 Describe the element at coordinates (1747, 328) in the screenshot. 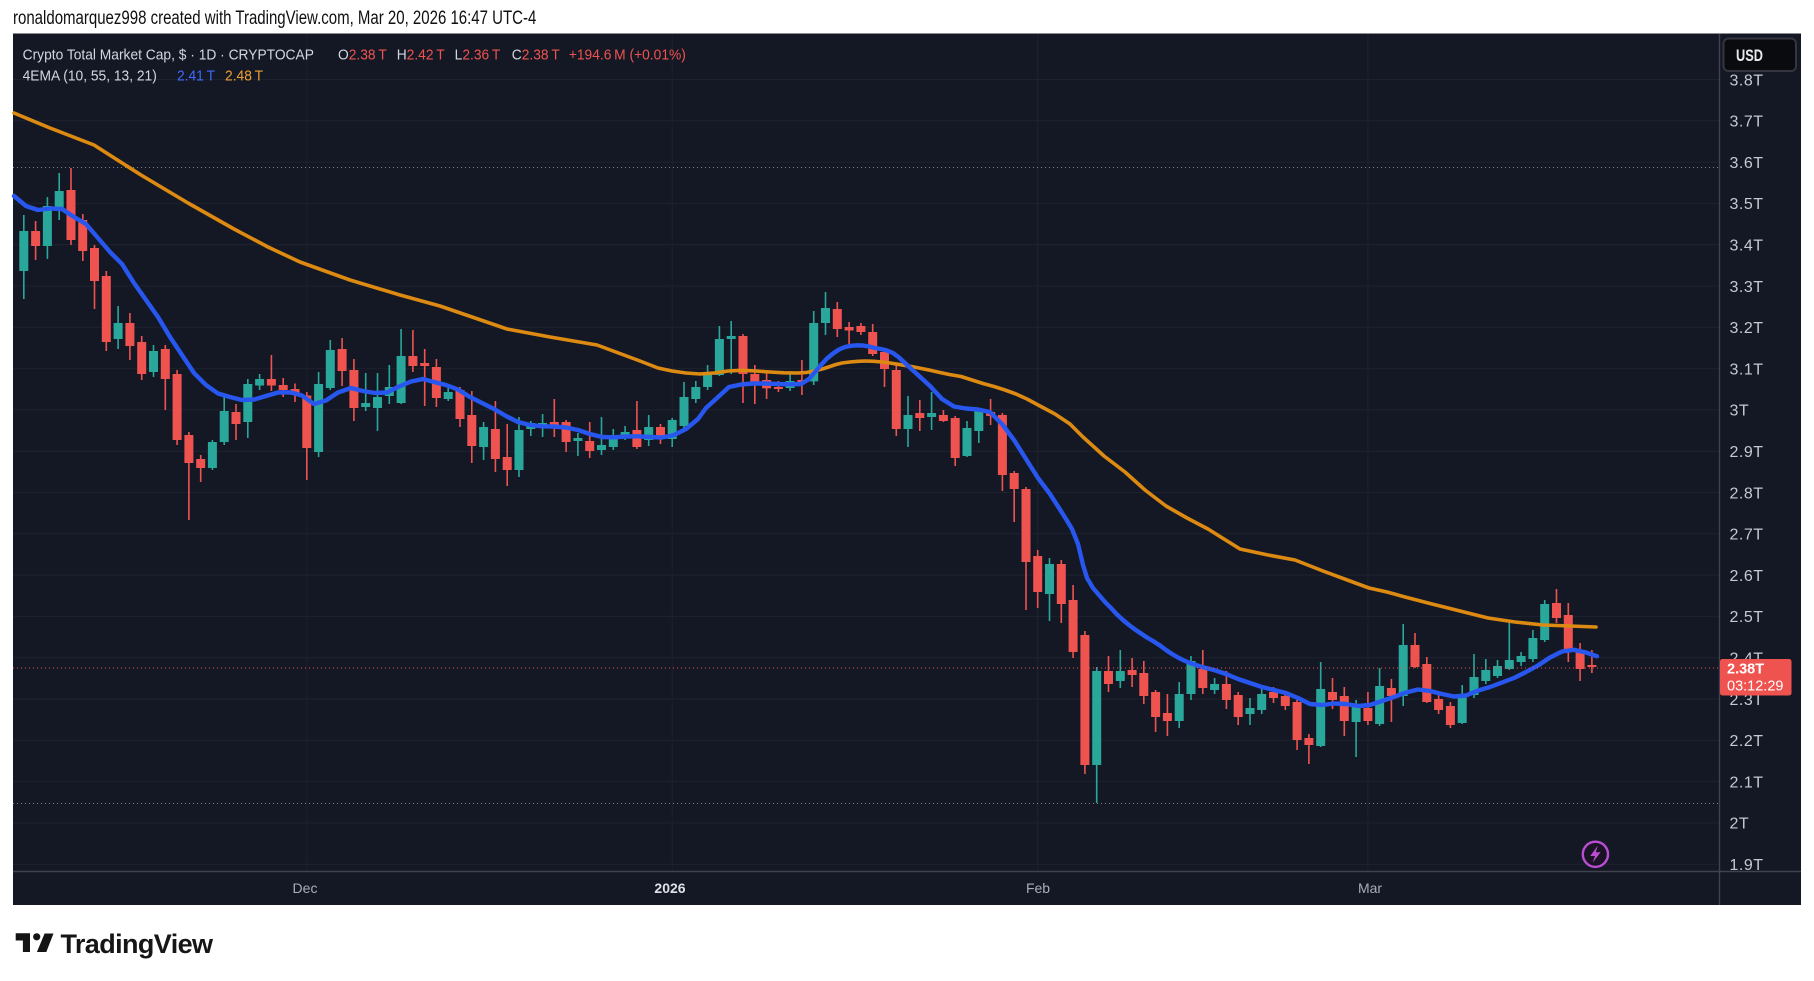

I see `svg-text: 3.2T` at that location.